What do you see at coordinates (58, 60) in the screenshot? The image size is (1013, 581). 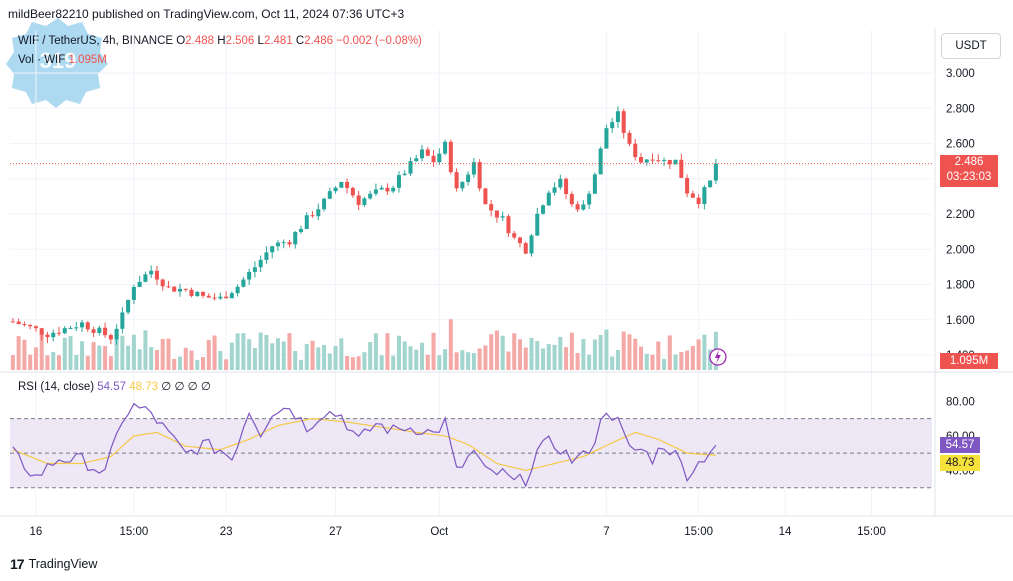 I see `svg-text: 319` at bounding box center [58, 60].